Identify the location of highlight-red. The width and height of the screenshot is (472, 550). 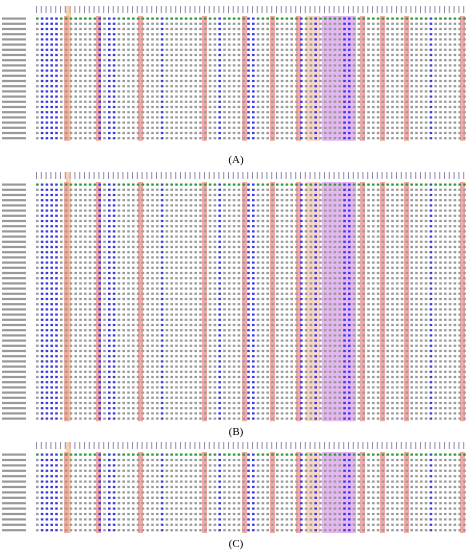
(382, 78).